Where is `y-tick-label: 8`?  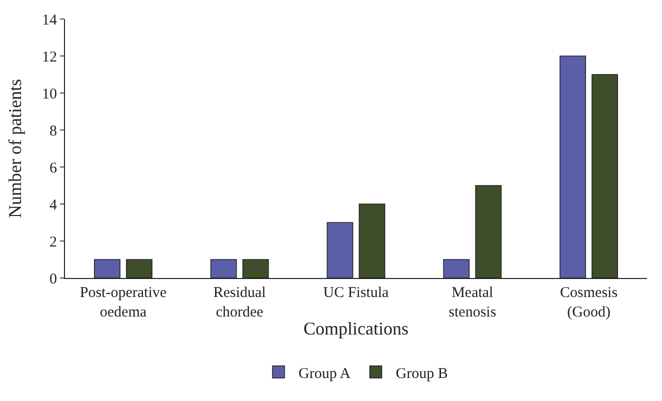
y-tick-label: 8 is located at coordinates (53, 131).